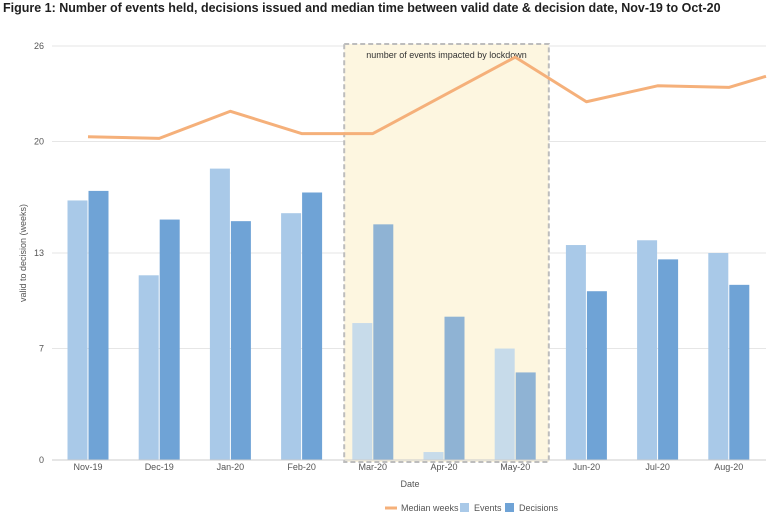  Describe the element at coordinates (39, 142) in the screenshot. I see `y-tick-label: 20` at that location.